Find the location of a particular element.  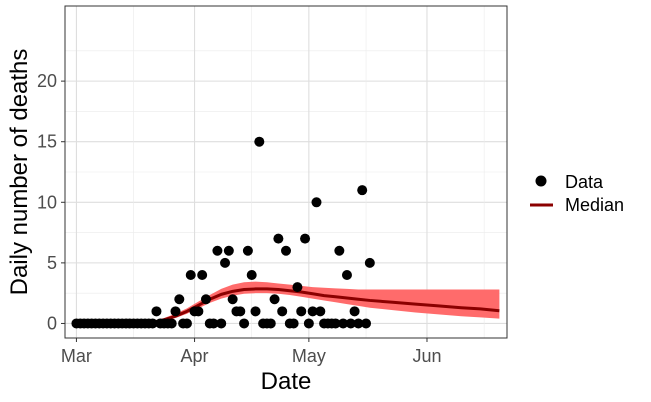

legend: Data Median is located at coordinates (577, 193).